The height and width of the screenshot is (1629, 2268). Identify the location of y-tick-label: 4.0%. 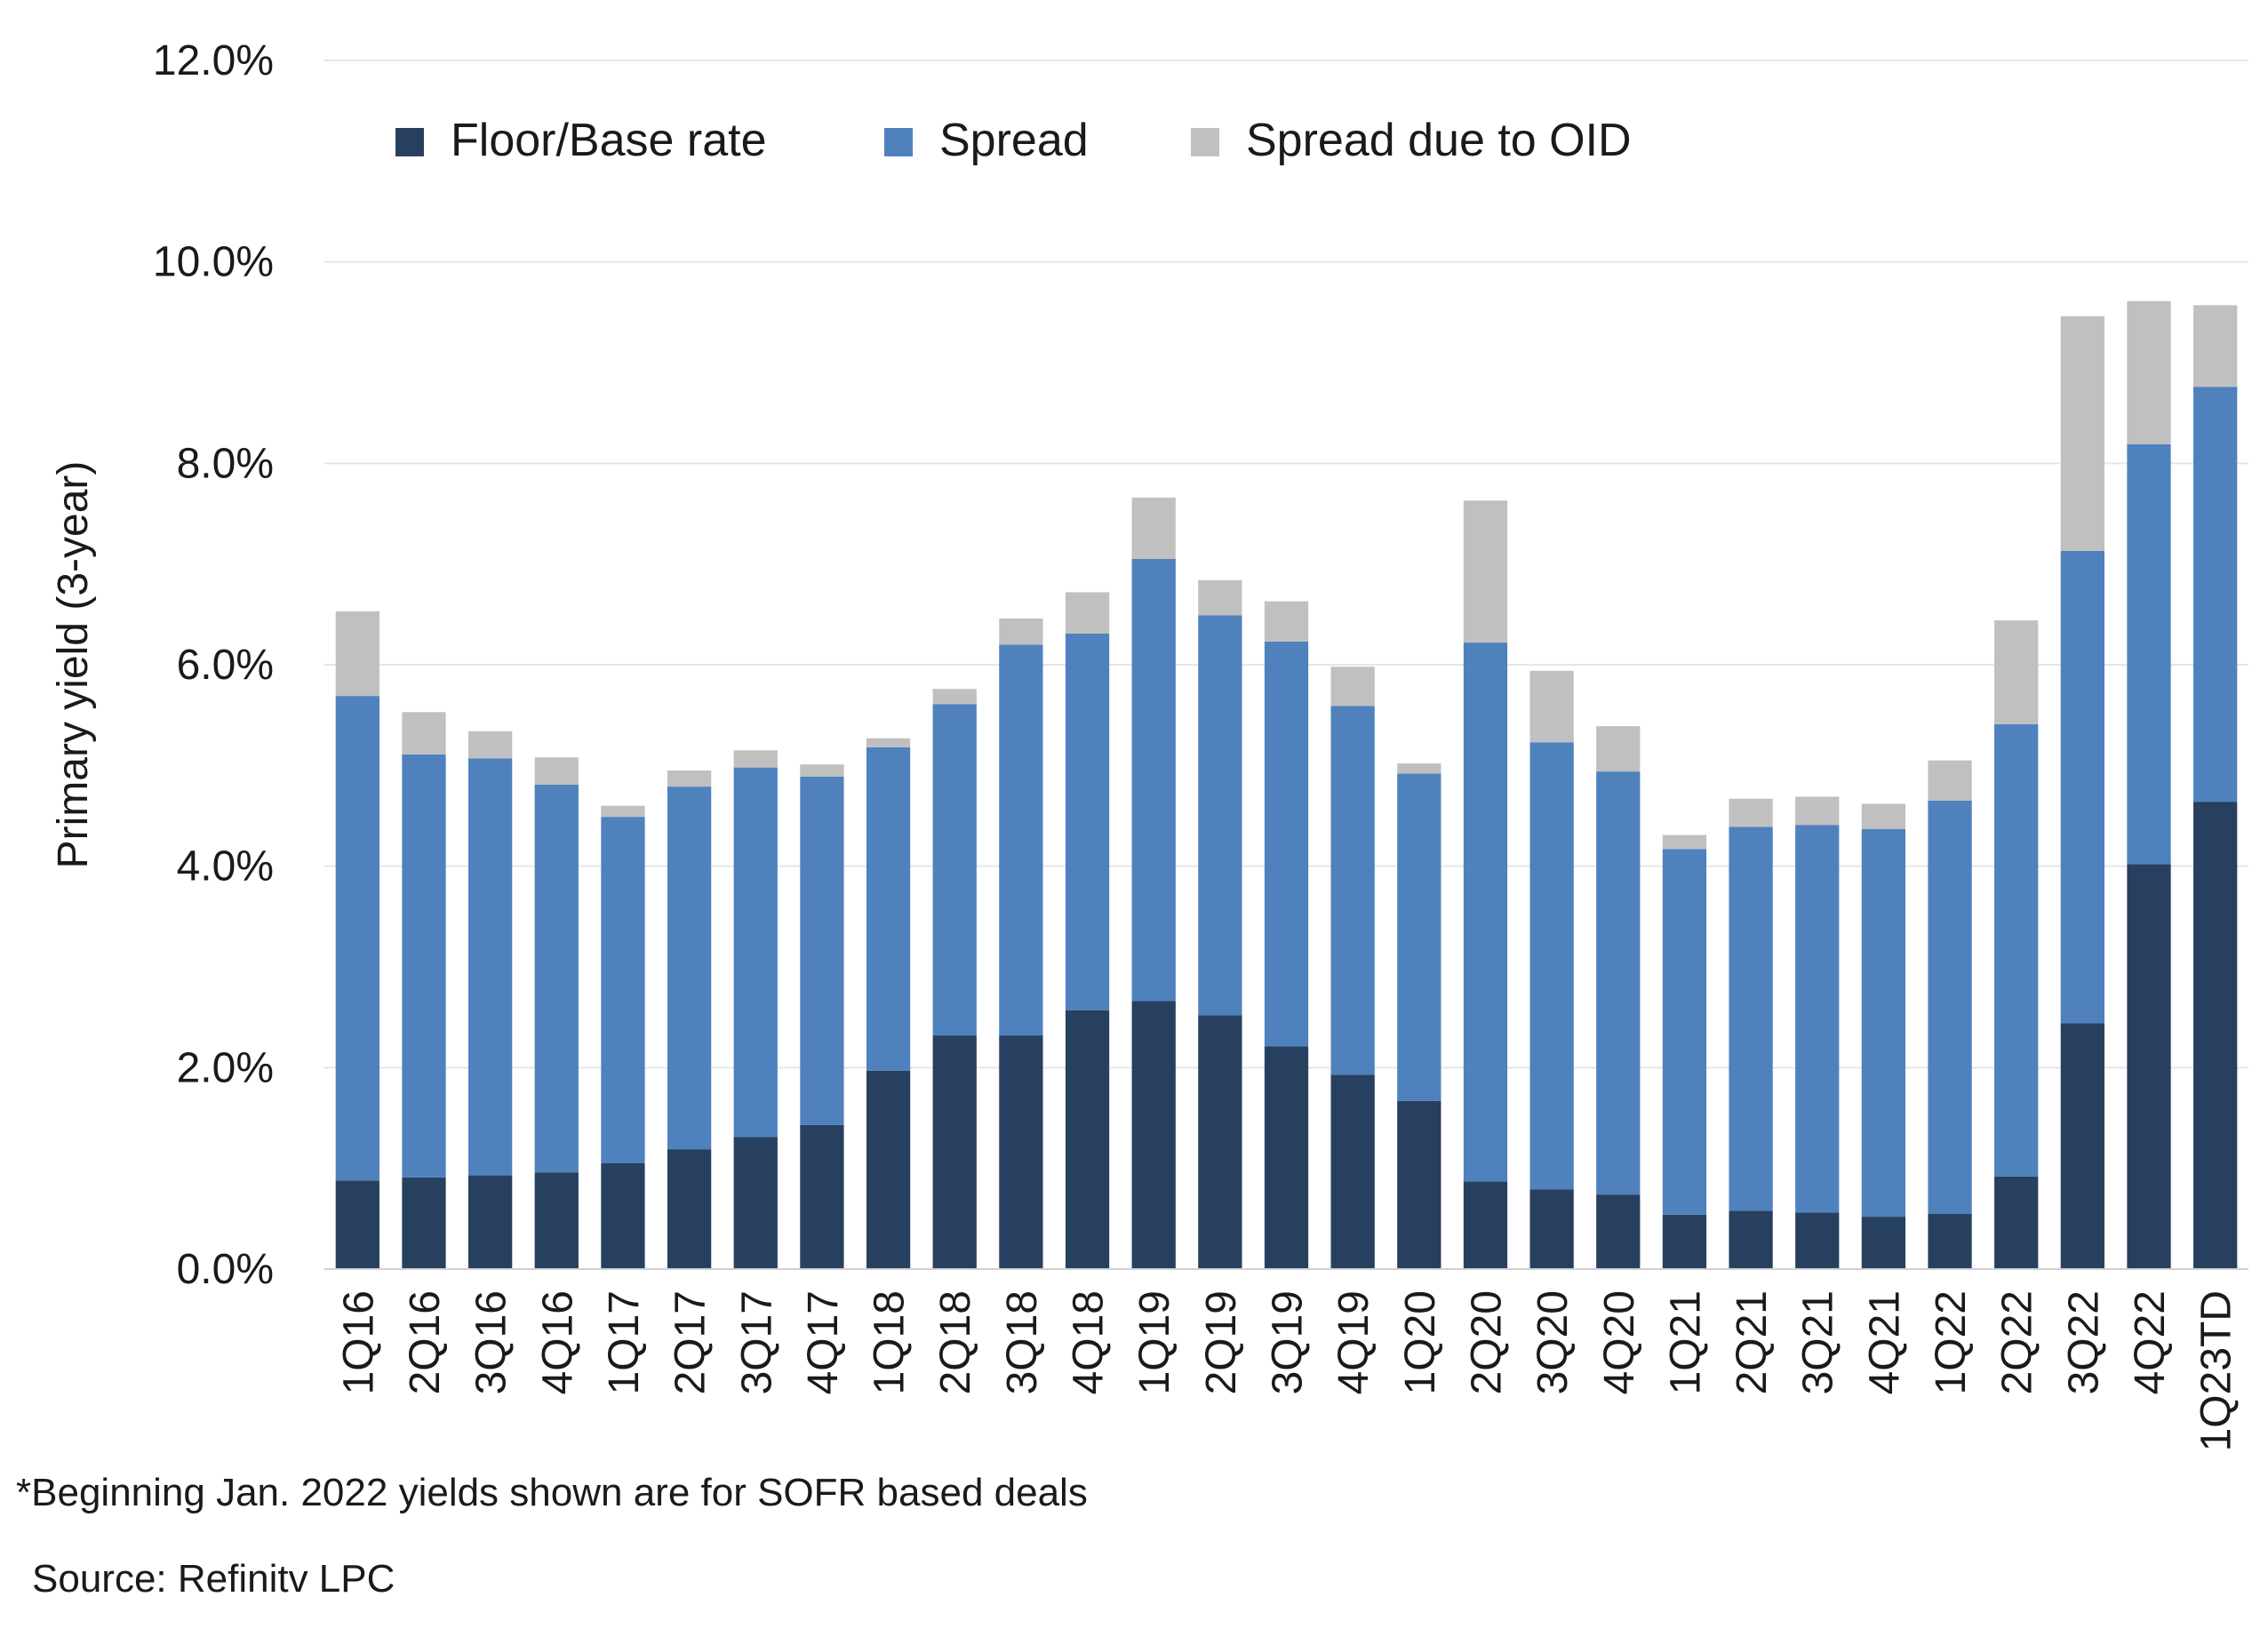
(225, 866).